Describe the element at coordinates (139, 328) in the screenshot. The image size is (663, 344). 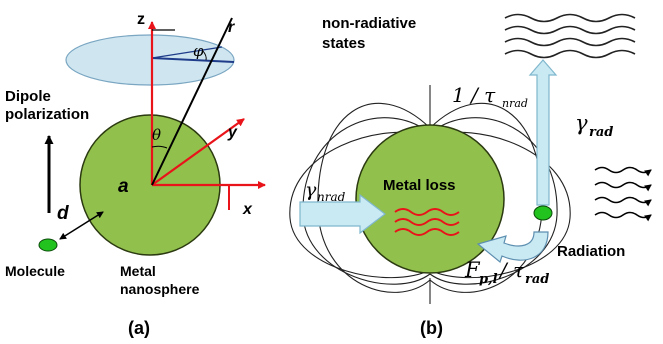
I see `caption-a: (a)` at that location.